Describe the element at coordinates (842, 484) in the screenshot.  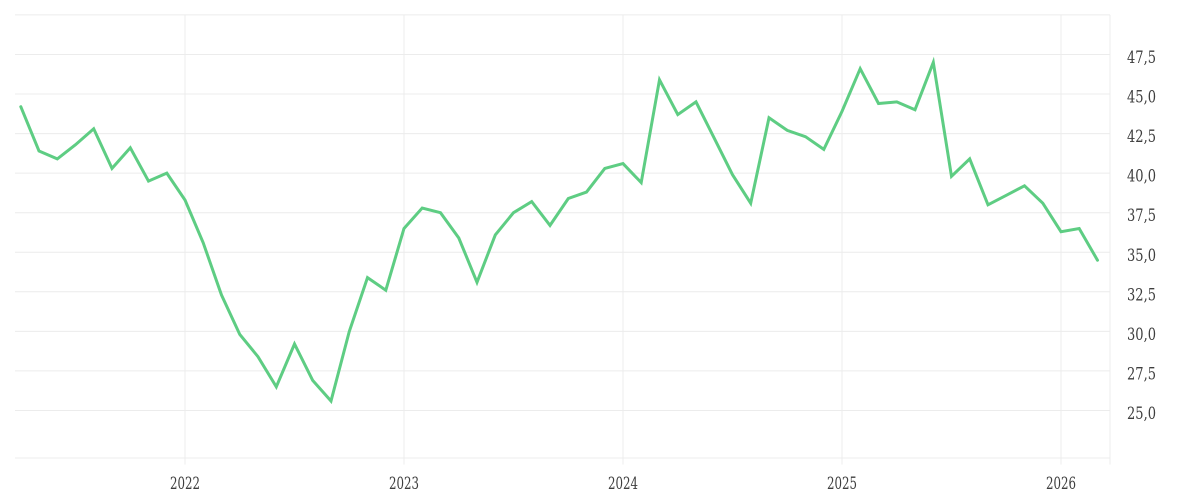
I see `x-axis-tick-label: 2025` at that location.